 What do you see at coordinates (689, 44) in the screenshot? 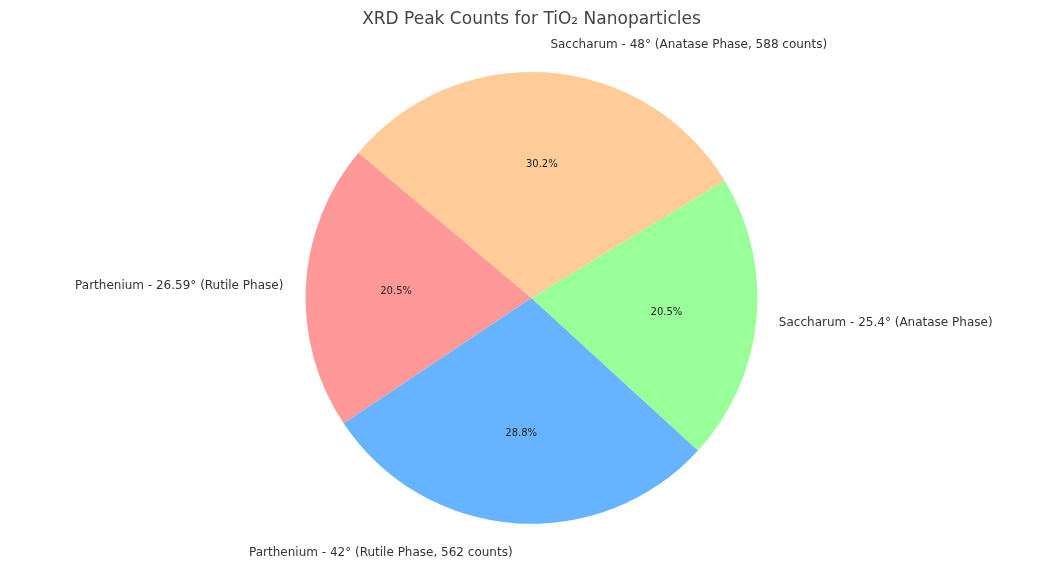
I see `slice-label: Saccharum - 48° (Anatase Phase, 588 counts)` at bounding box center [689, 44].